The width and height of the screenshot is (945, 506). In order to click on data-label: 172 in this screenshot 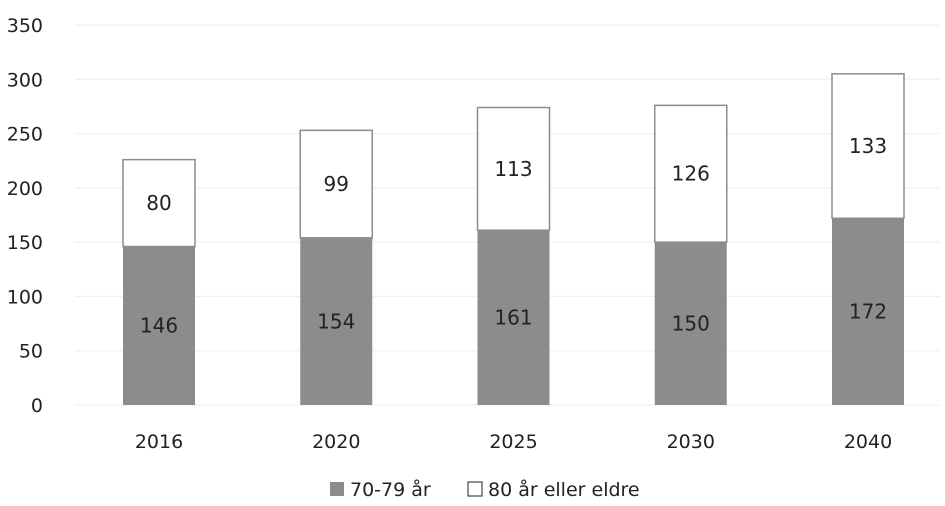, I will do `click(868, 312)`.